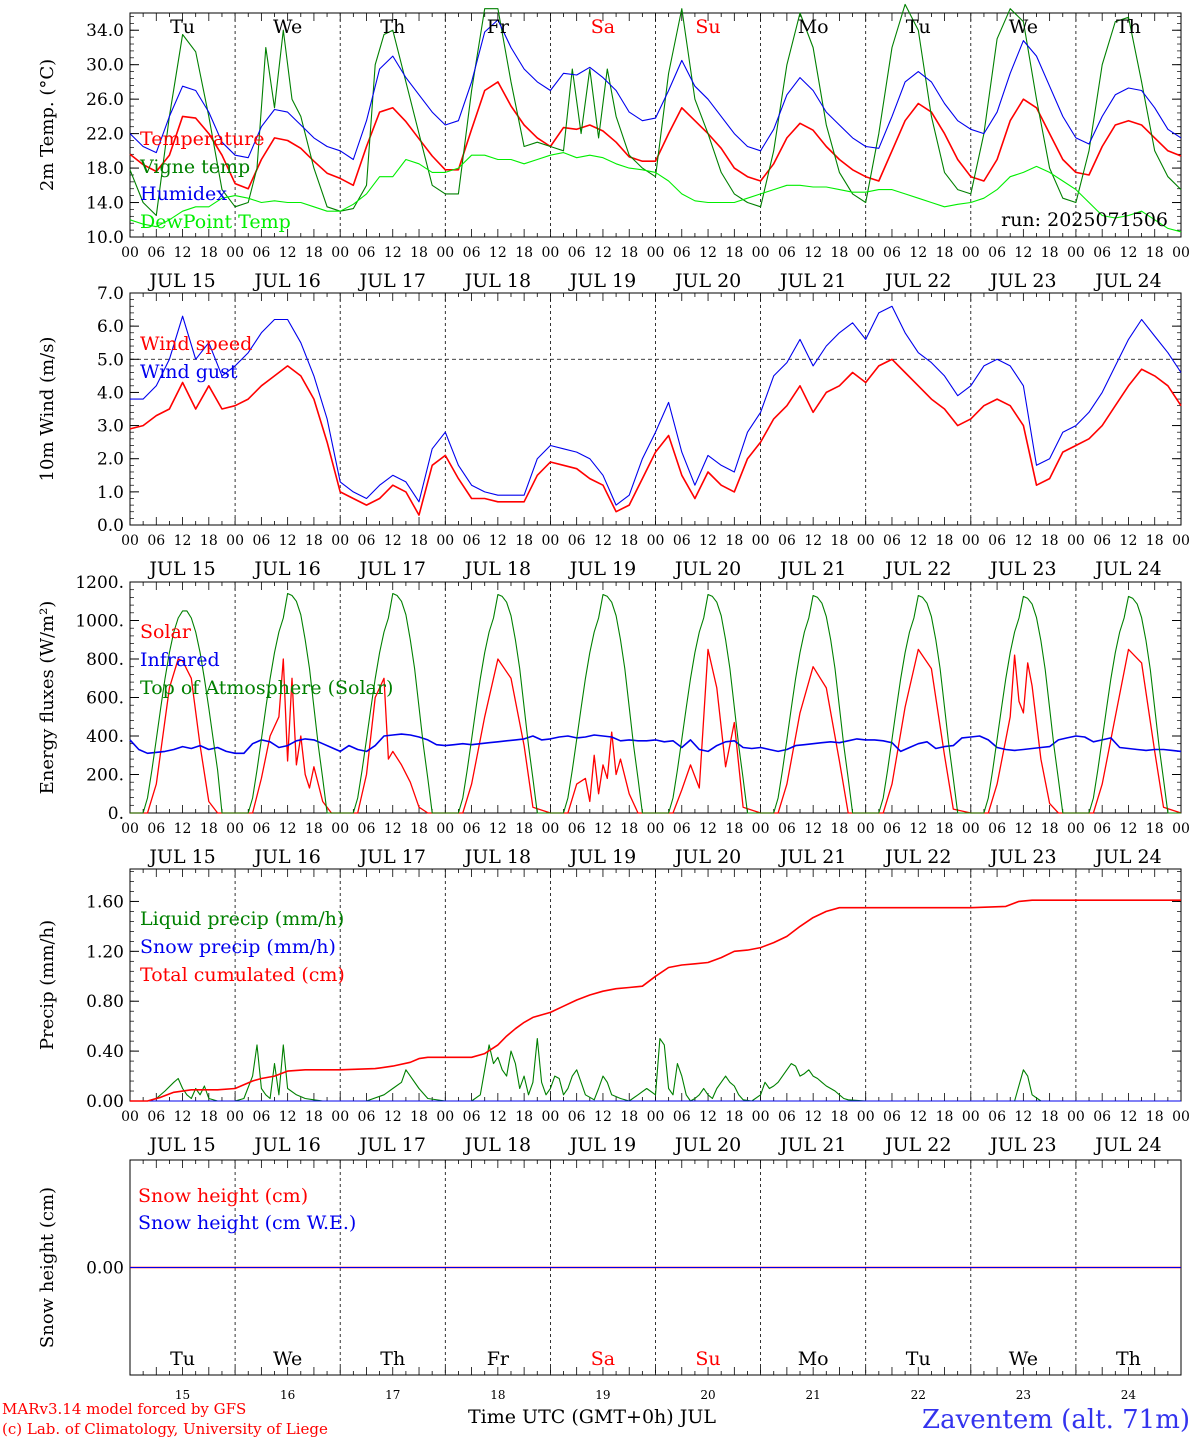 This screenshot has height=1440, width=1194. Describe the element at coordinates (105, 776) in the screenshot. I see `y-tick-label: 200.` at that location.